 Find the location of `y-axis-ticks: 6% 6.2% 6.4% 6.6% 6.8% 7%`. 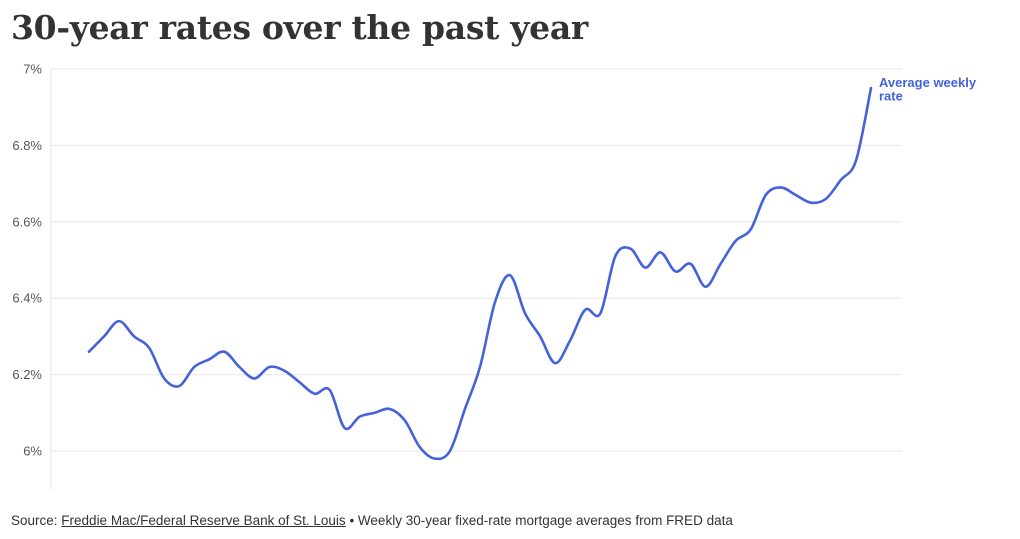

y-axis-ticks: 6% 6.2% 6.4% 6.6% 6.8% 7% is located at coordinates (27, 260).